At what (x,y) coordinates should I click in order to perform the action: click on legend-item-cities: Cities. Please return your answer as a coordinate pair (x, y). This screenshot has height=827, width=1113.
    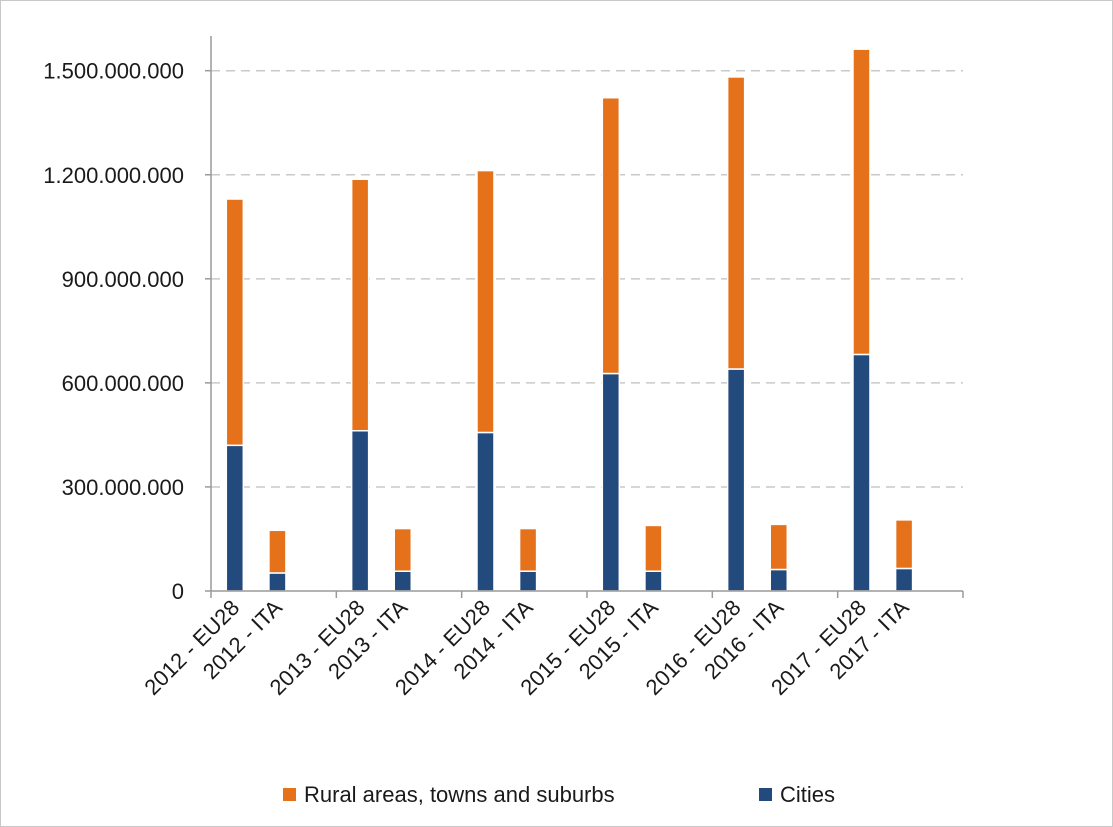
    Looking at the image, I should click on (797, 794).